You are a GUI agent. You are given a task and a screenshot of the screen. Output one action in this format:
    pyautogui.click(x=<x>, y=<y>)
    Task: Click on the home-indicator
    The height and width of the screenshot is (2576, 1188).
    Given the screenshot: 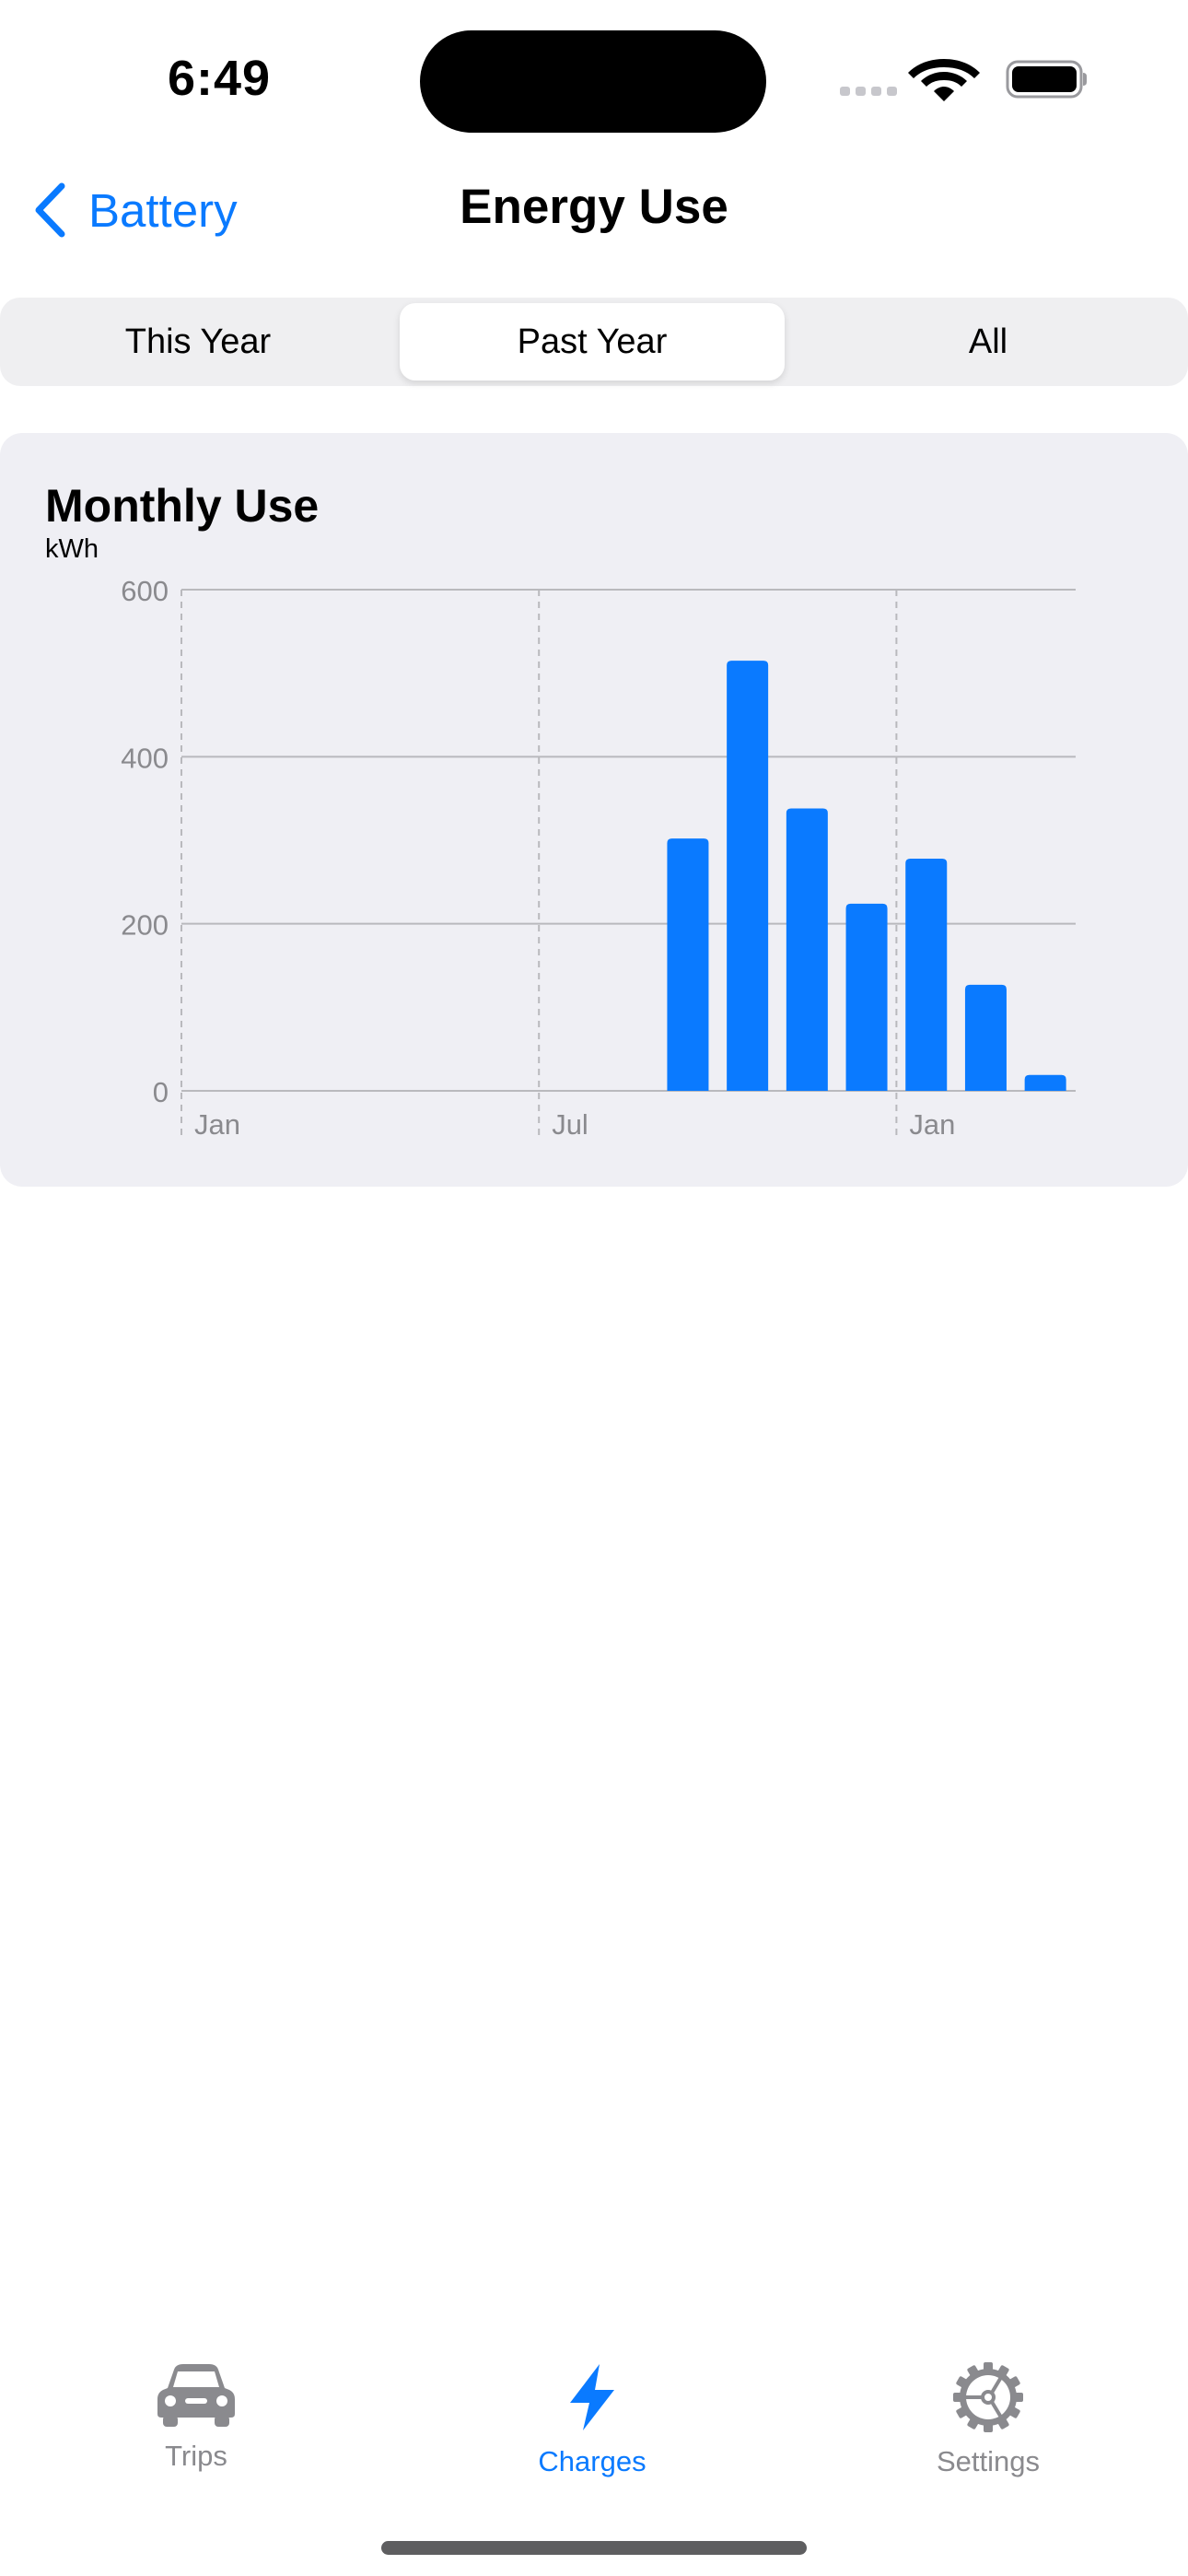 What is the action you would take?
    pyautogui.click(x=594, y=2548)
    